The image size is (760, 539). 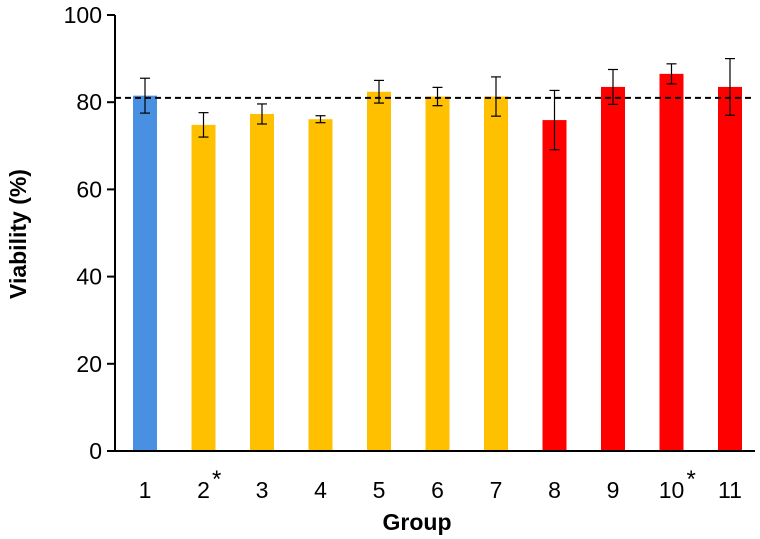 I want to click on x-tick-label: 9, so click(x=613, y=490).